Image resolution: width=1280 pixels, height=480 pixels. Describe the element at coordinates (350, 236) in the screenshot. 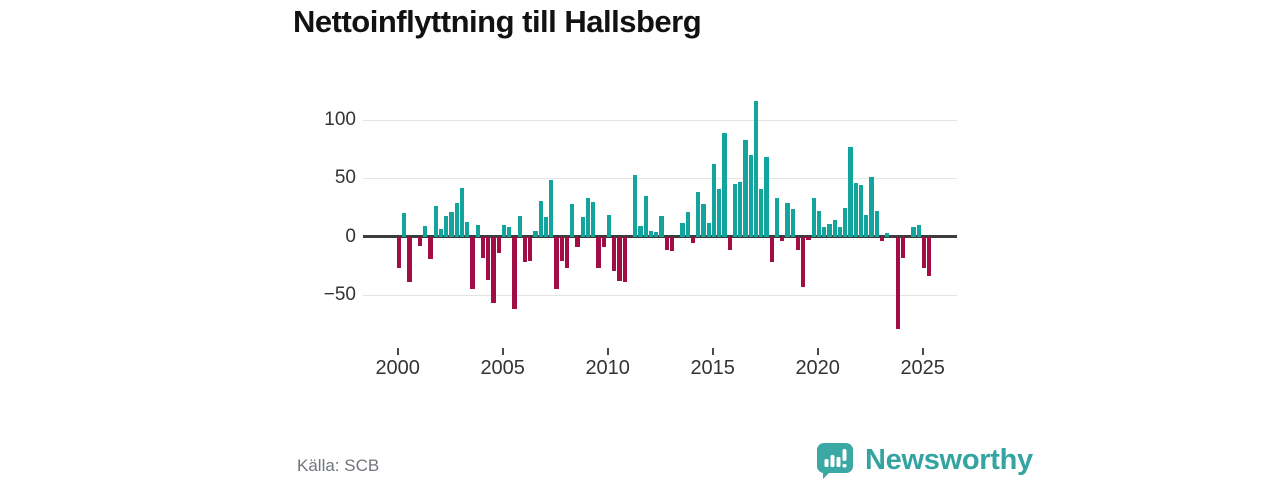

I see `y-axis-tick-label: 0` at that location.